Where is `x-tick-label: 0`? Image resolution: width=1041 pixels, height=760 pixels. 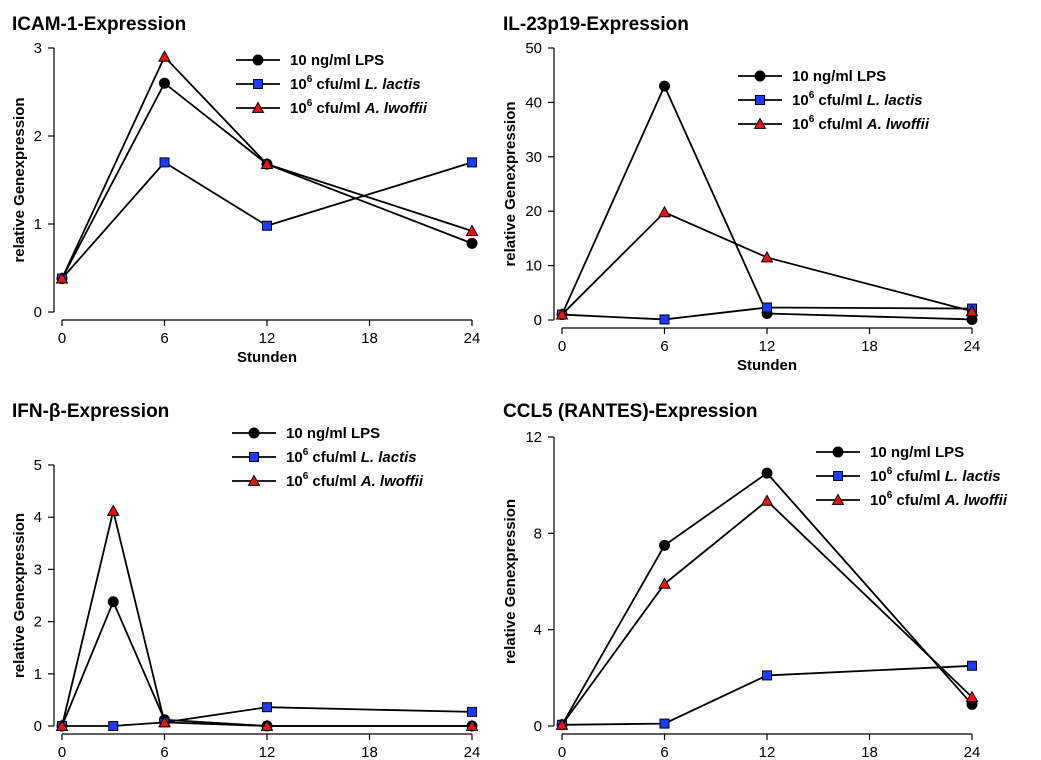 x-tick-label: 0 is located at coordinates (62, 338).